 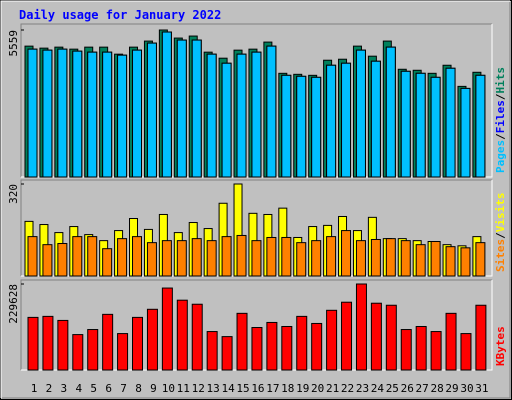 I want to click on x-tick-label: 3, so click(x=64, y=388).